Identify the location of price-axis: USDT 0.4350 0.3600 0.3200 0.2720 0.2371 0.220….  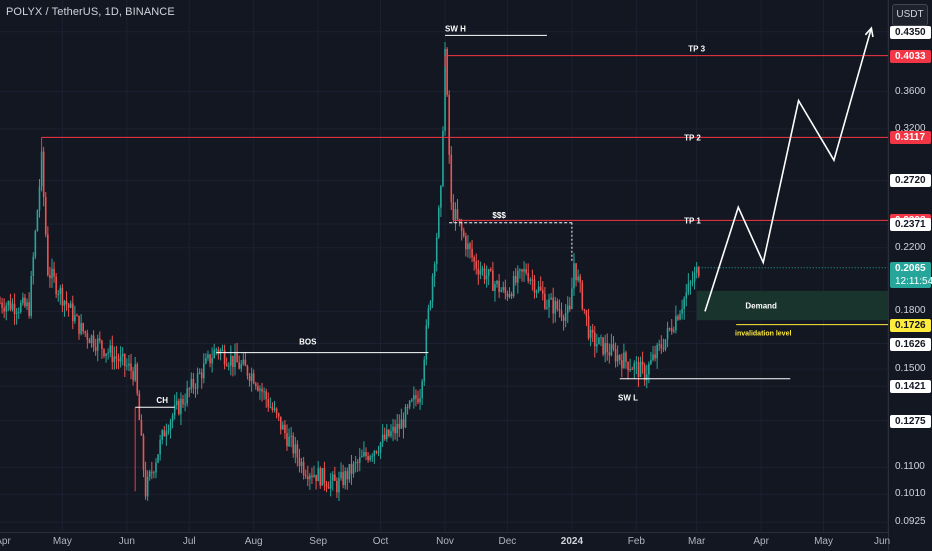
(910, 275).